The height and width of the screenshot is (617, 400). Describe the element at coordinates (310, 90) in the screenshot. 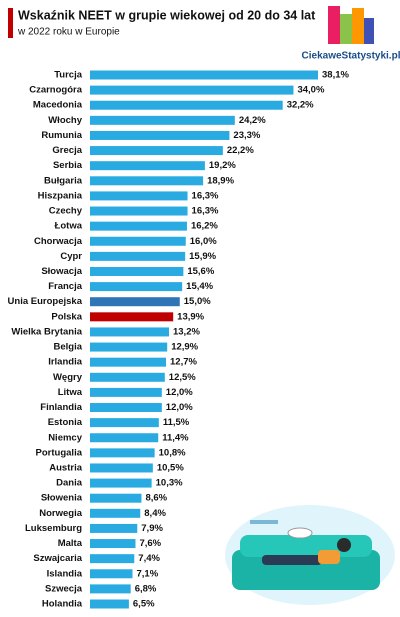

I see `value-label: 34,0%` at that location.